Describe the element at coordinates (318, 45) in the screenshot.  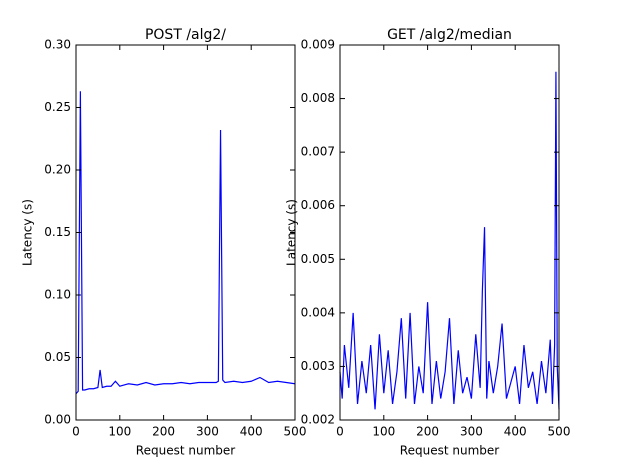
I see `y-tick-label: 0.009` at that location.